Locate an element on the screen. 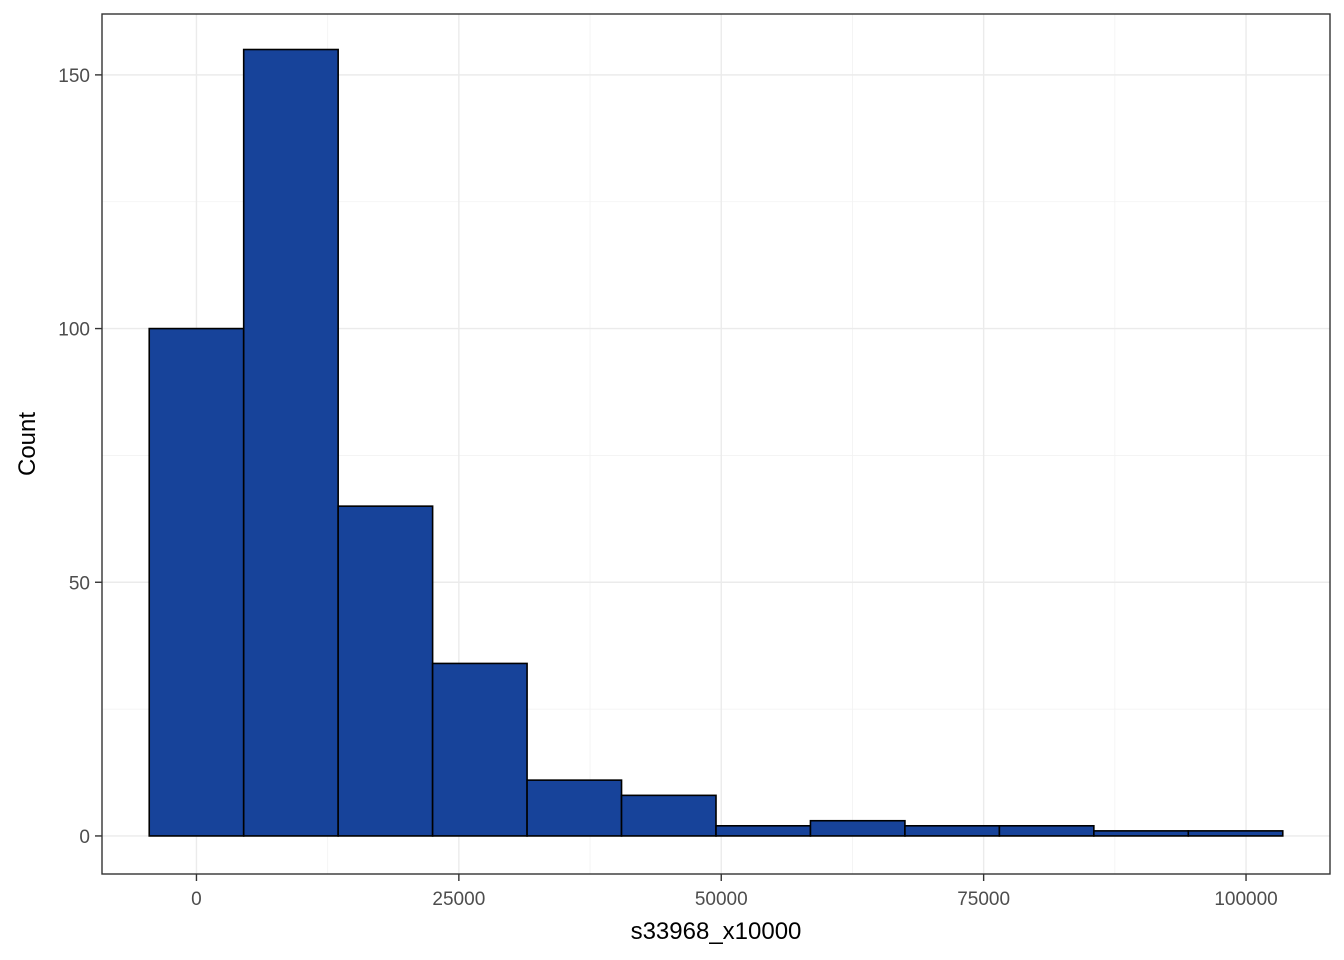 The image size is (1344, 960). x-tick-label: 25000 is located at coordinates (458, 899).